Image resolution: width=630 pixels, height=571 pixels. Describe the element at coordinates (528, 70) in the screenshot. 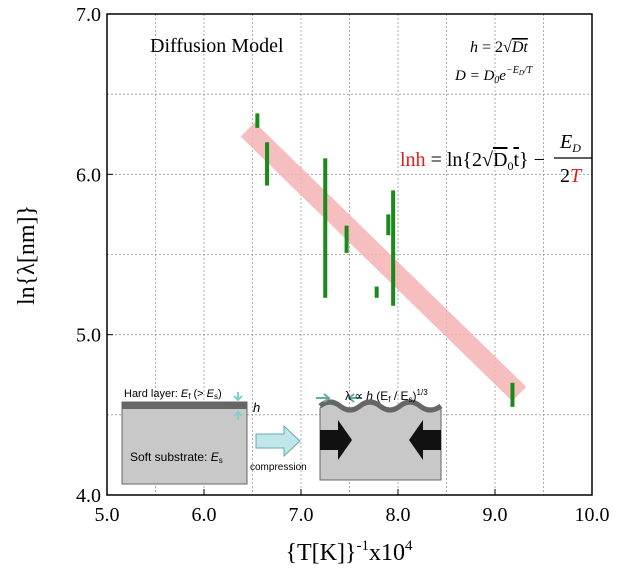

I see `formula-part: /T` at that location.